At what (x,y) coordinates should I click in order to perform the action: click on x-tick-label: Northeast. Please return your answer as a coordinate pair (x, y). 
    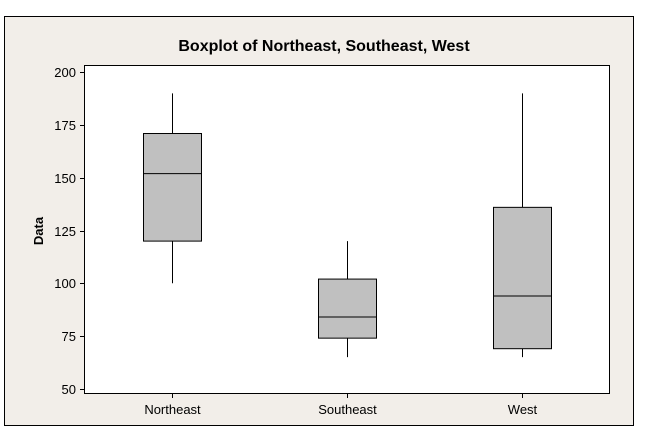
    Looking at the image, I should click on (172, 409).